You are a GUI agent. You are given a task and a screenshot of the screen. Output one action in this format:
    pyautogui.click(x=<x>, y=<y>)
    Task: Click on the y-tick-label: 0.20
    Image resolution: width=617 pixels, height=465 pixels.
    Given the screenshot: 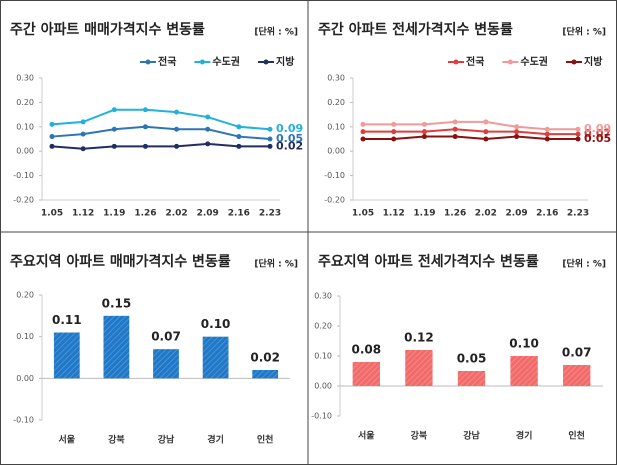 What is the action you would take?
    pyautogui.click(x=336, y=102)
    